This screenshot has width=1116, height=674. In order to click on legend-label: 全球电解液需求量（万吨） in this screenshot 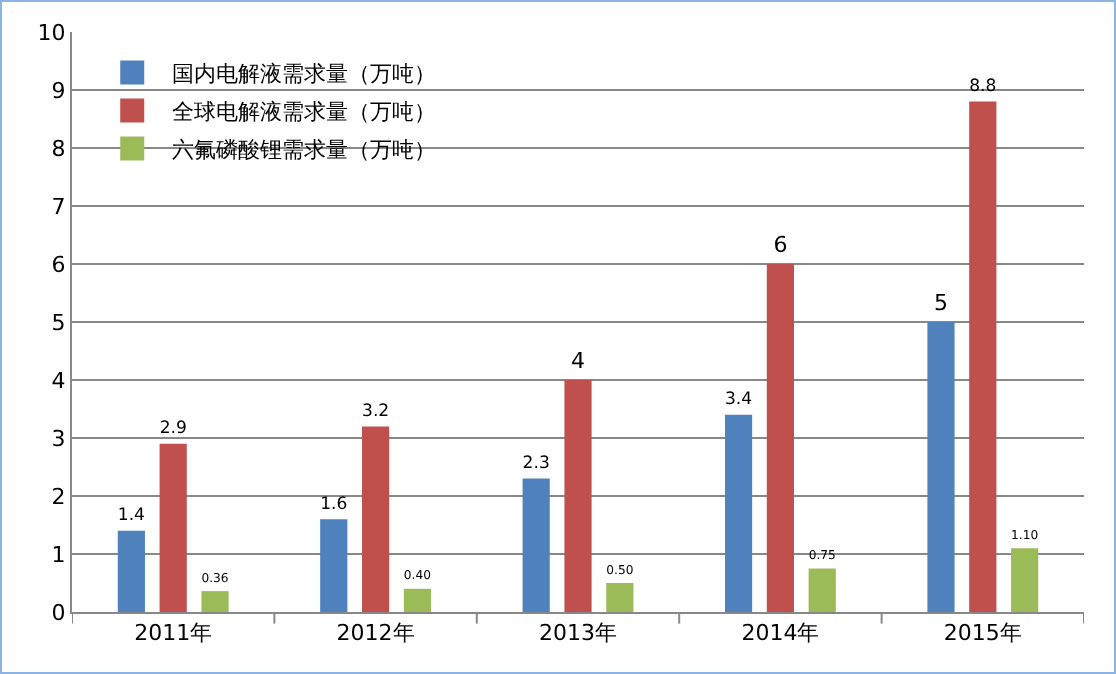, I will do `click(304, 112)`.